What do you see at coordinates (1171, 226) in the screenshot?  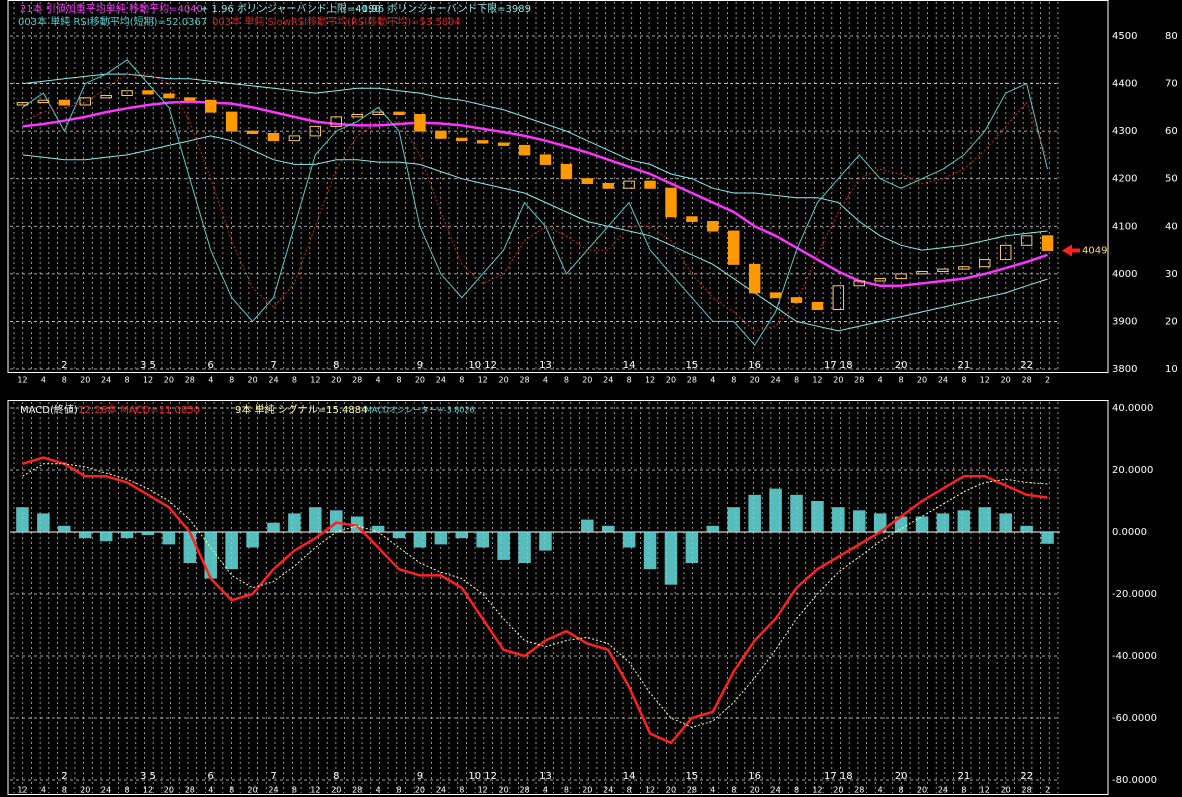 I see `y-tick-label: 40` at bounding box center [1171, 226].